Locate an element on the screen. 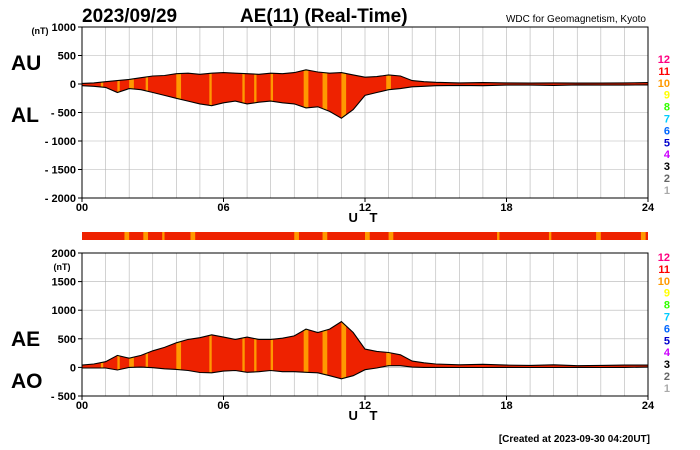  activity-strip is located at coordinates (365, 236).